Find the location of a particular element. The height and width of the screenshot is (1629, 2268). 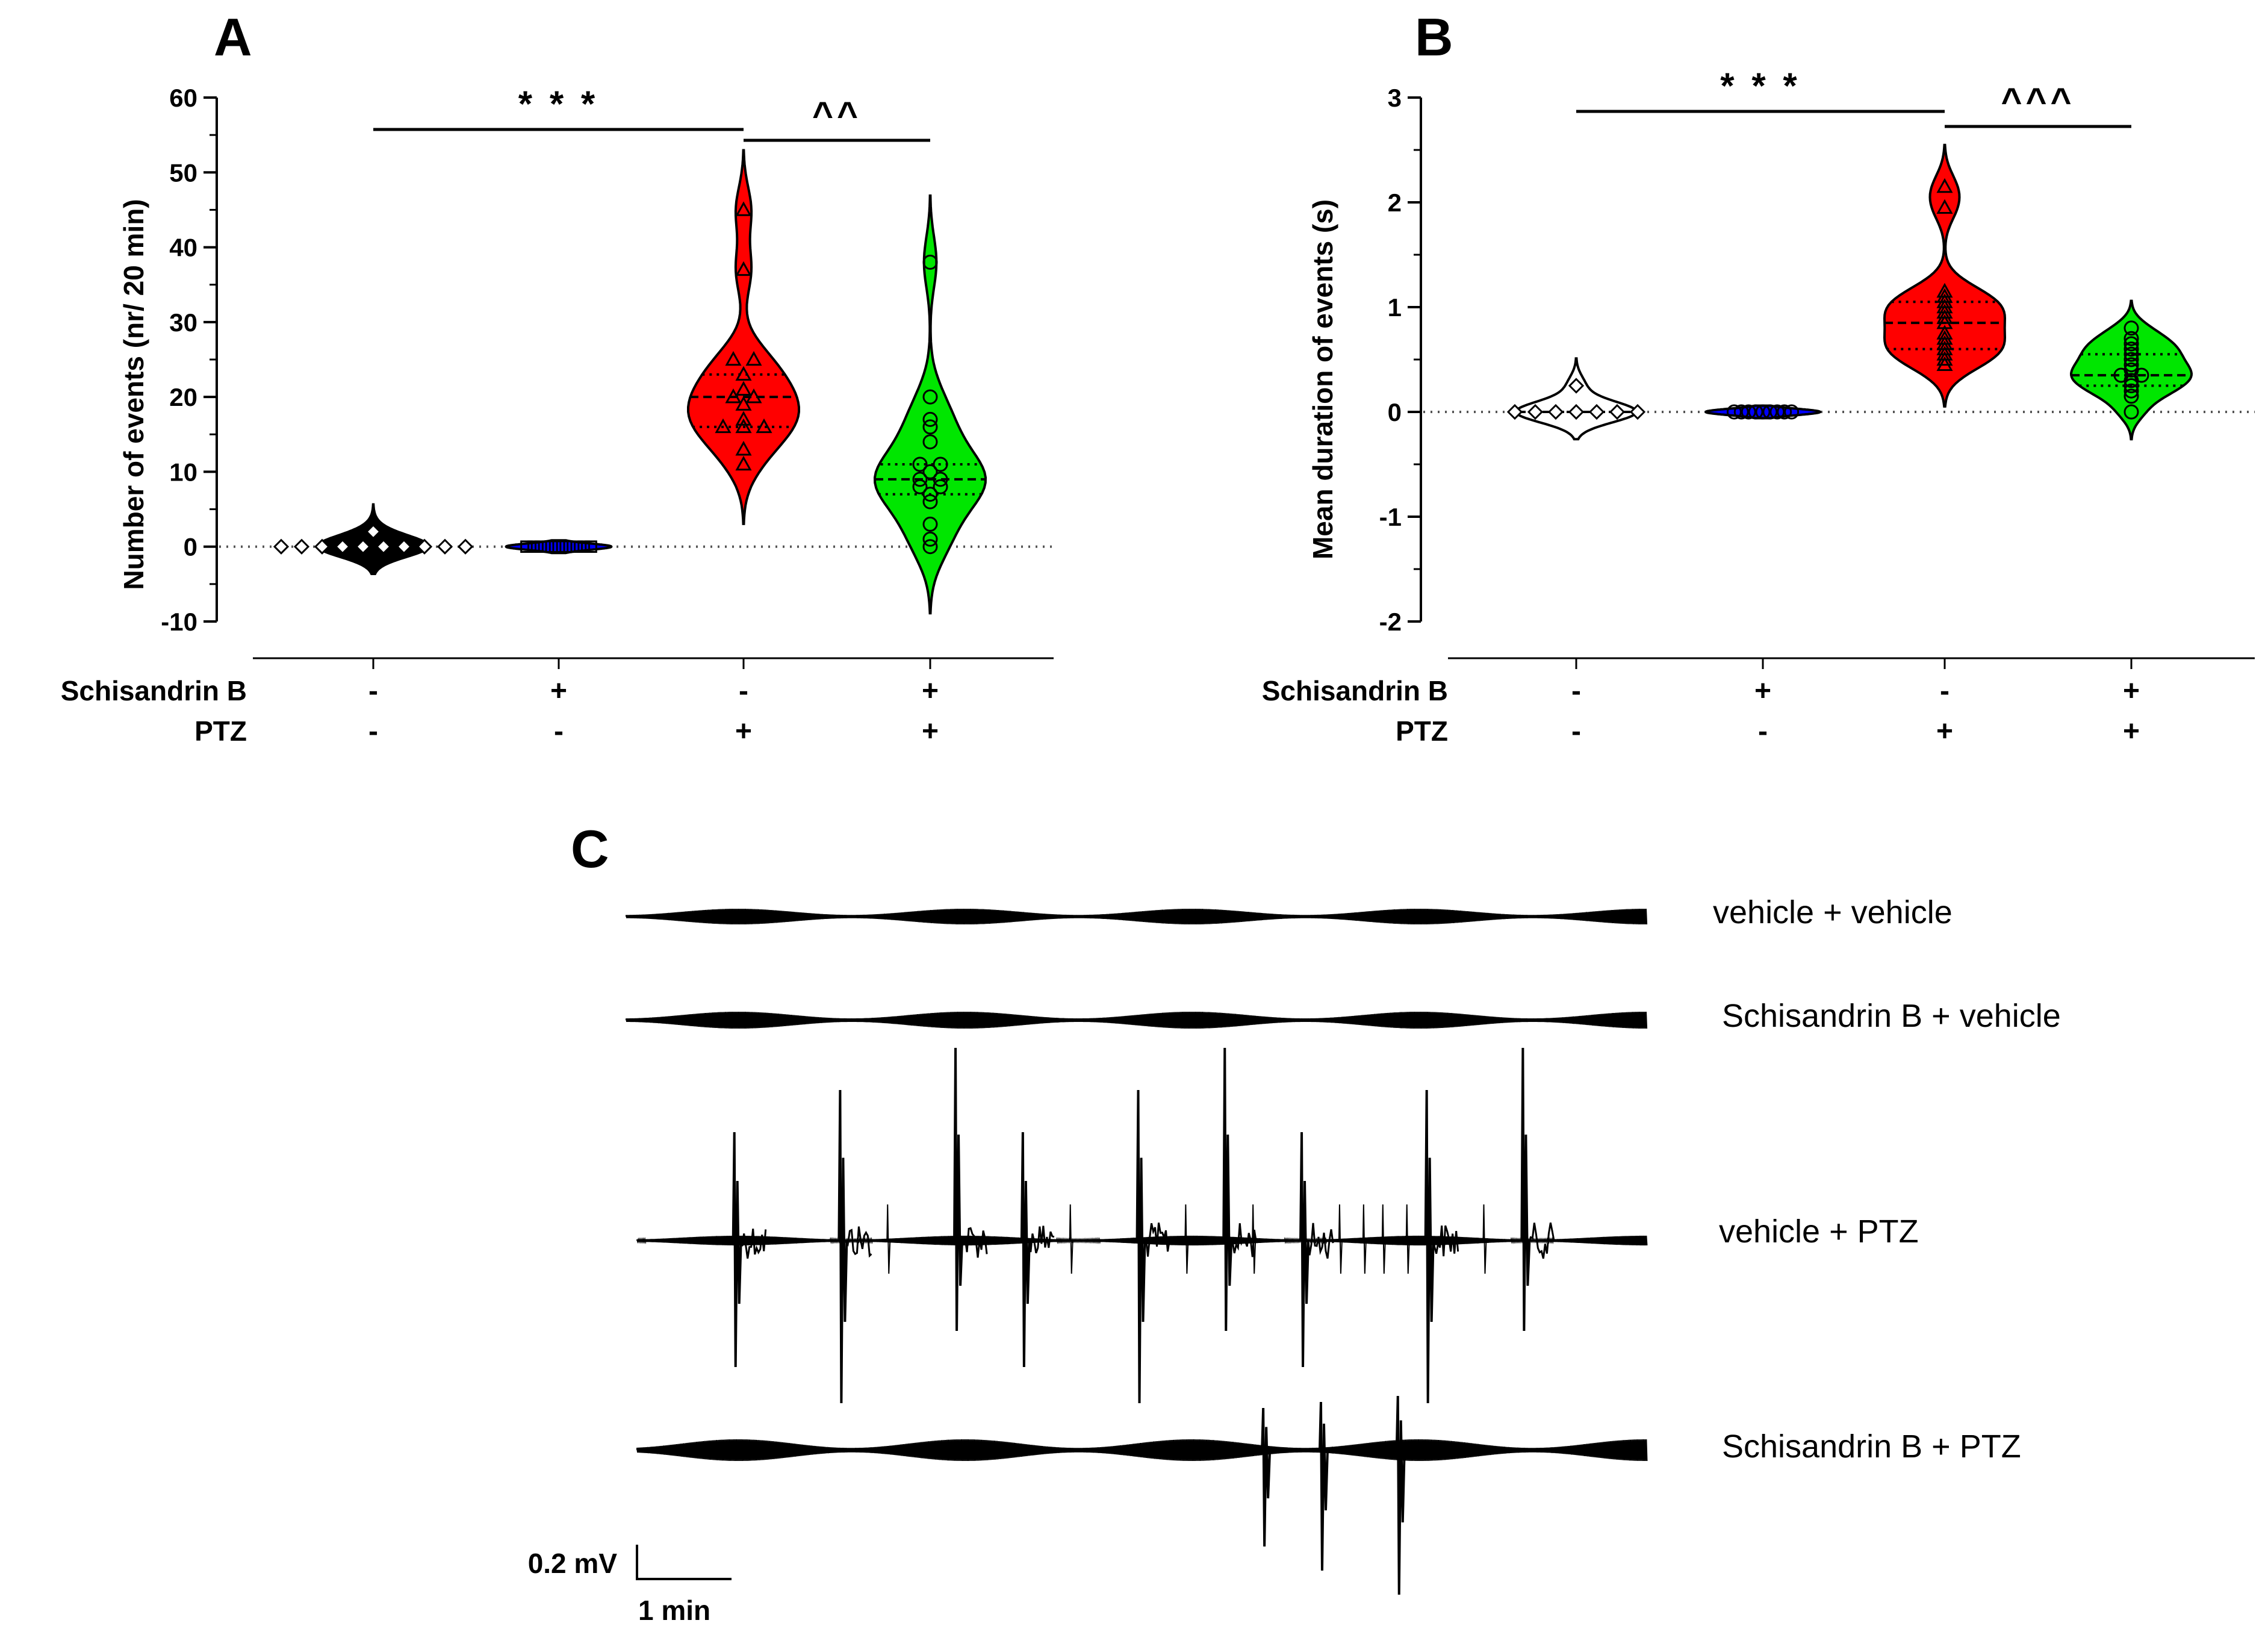

y-tick-label: 2 is located at coordinates (1395, 203).